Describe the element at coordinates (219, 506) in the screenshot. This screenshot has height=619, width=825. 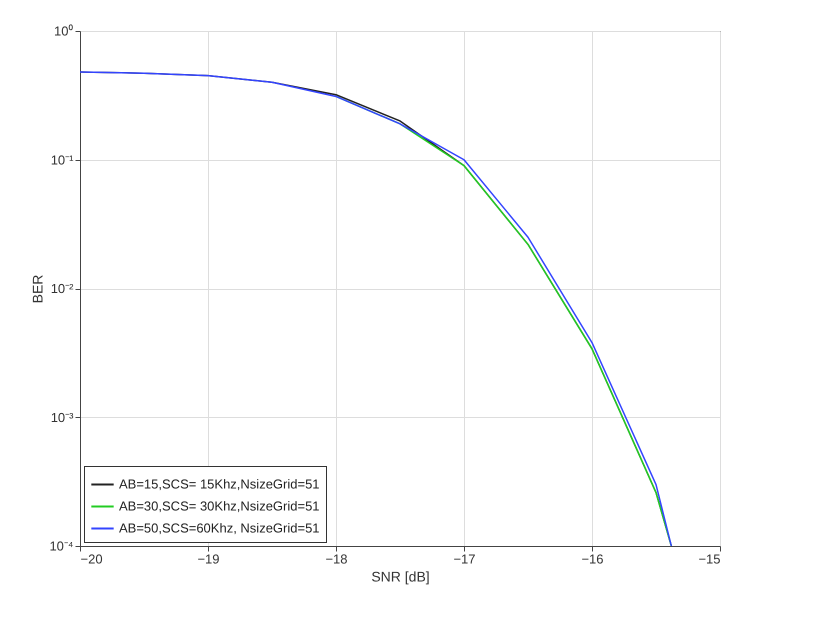
I see `legend-label: AB=30,SCS= 30Khz,NsizeGrid=51` at that location.